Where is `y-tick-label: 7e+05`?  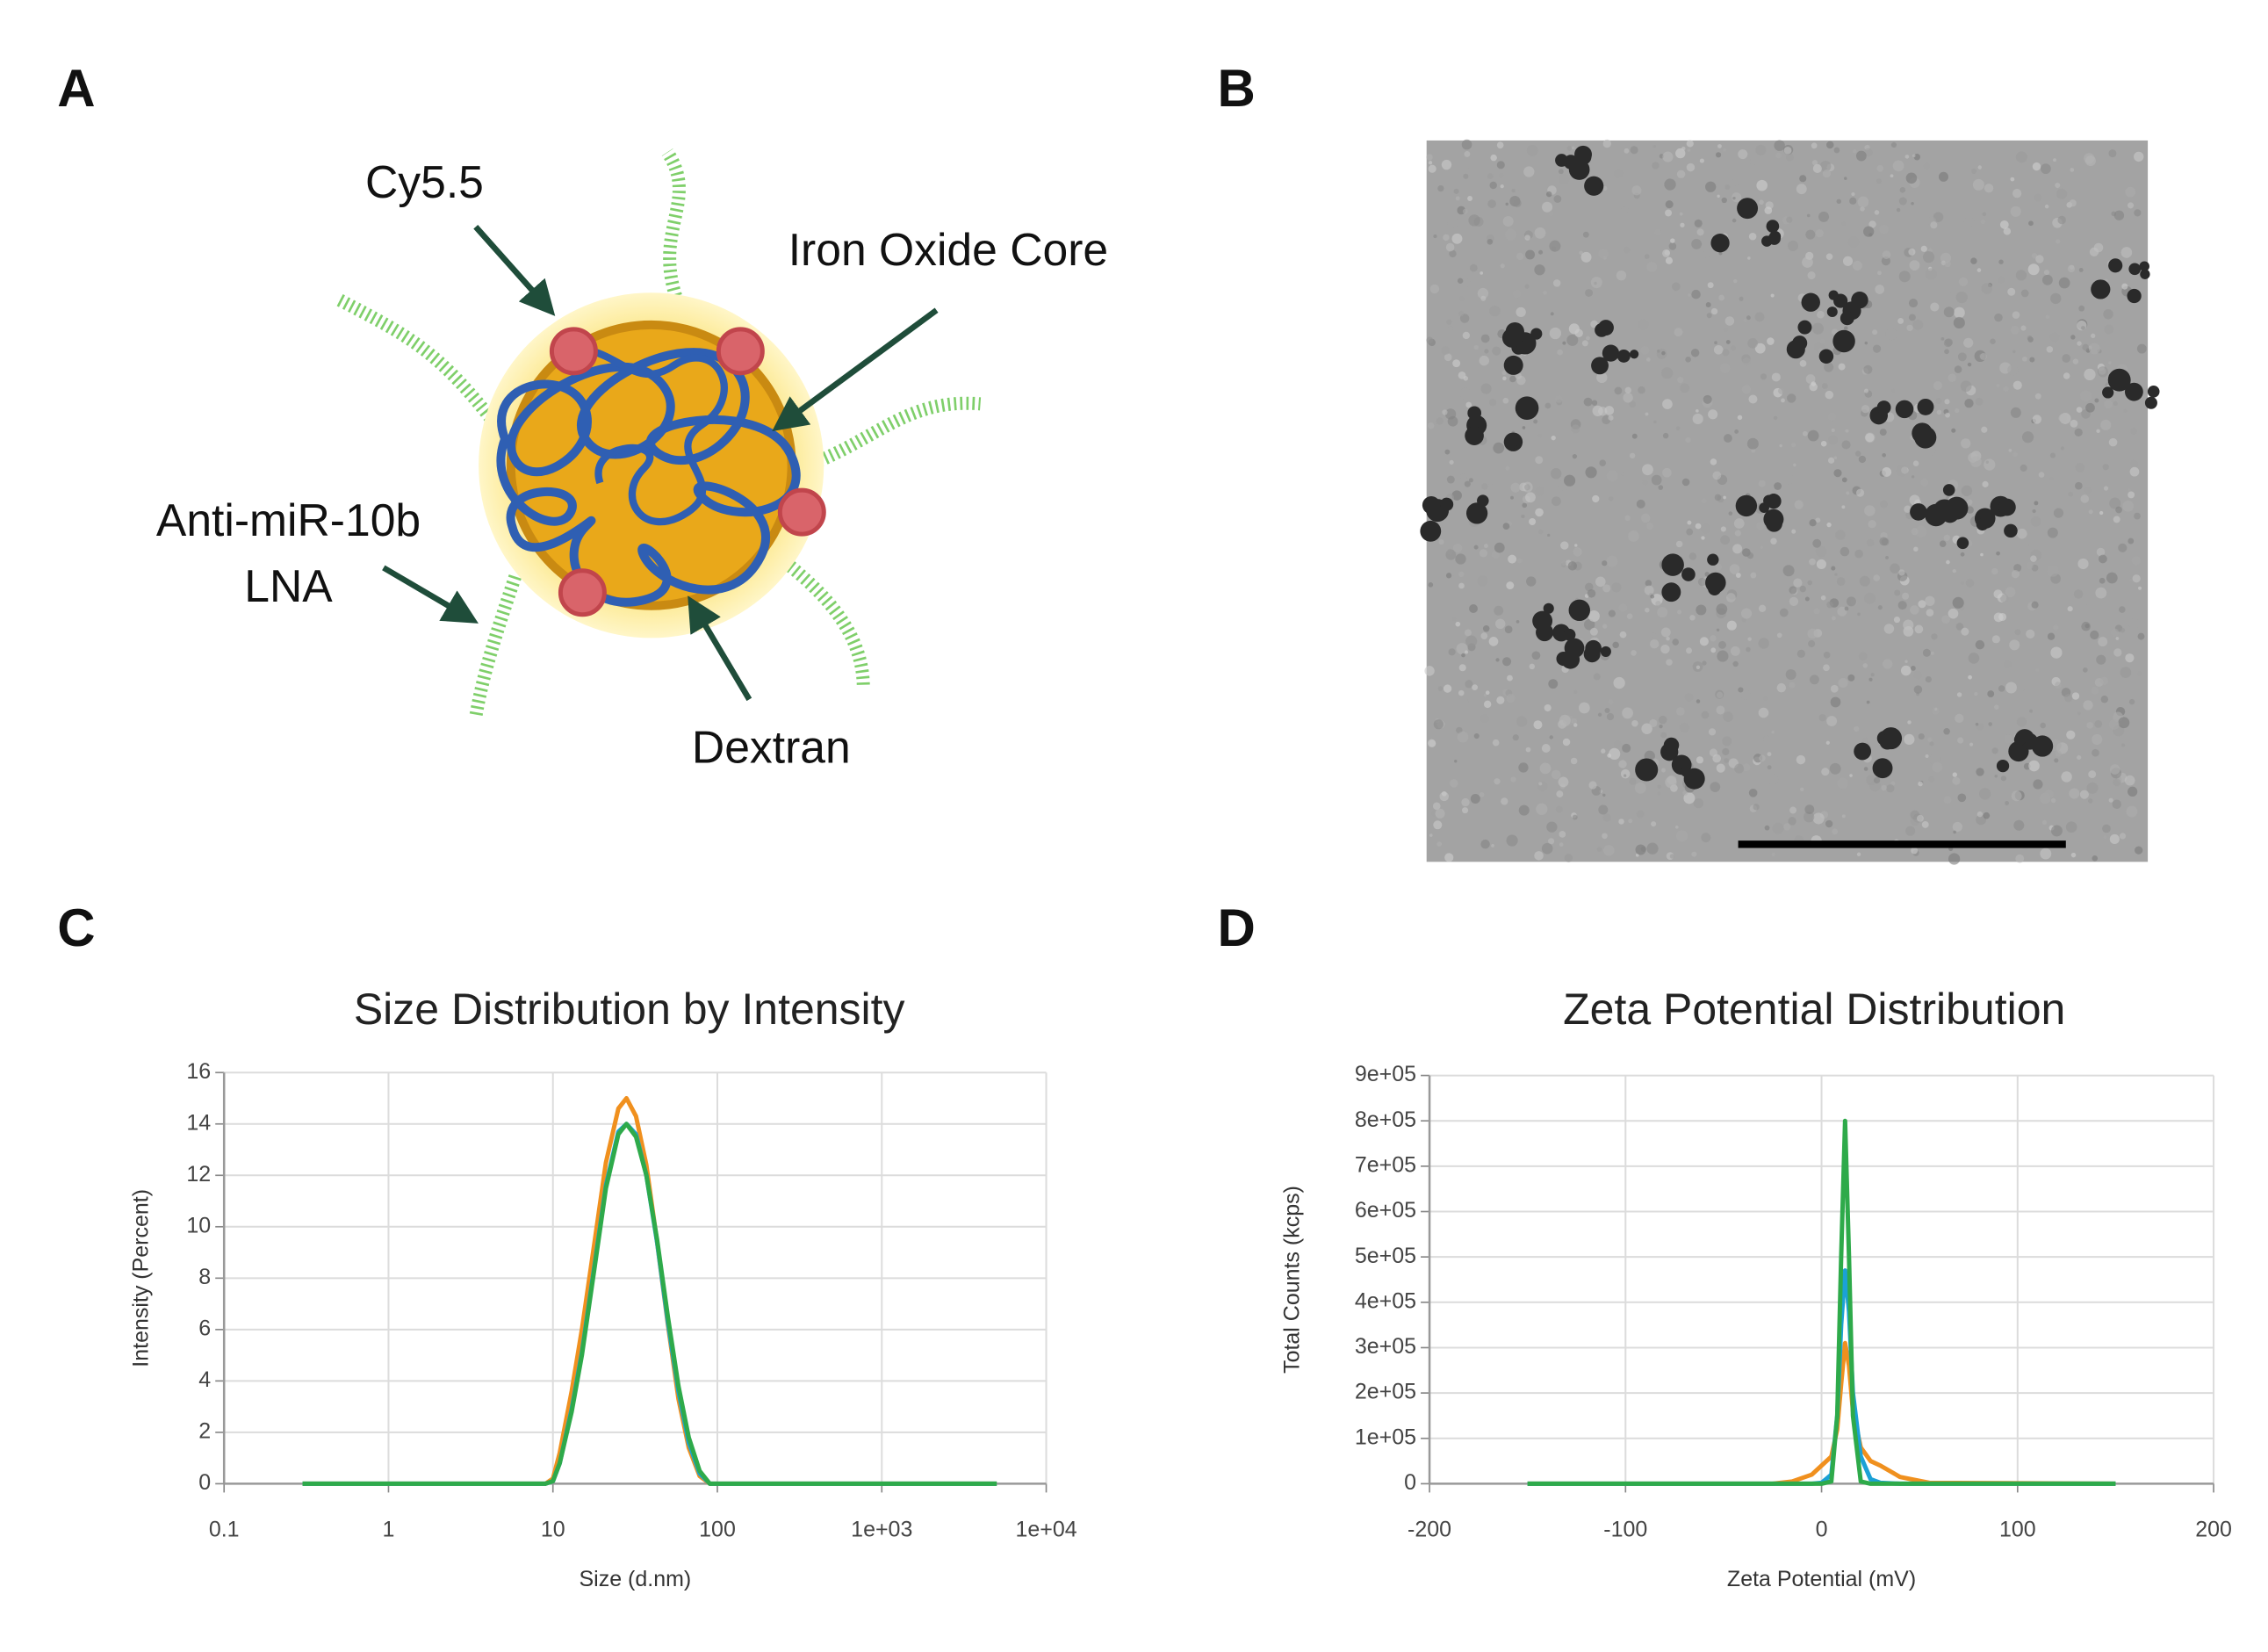
y-tick-label: 7e+05 is located at coordinates (1385, 1164).